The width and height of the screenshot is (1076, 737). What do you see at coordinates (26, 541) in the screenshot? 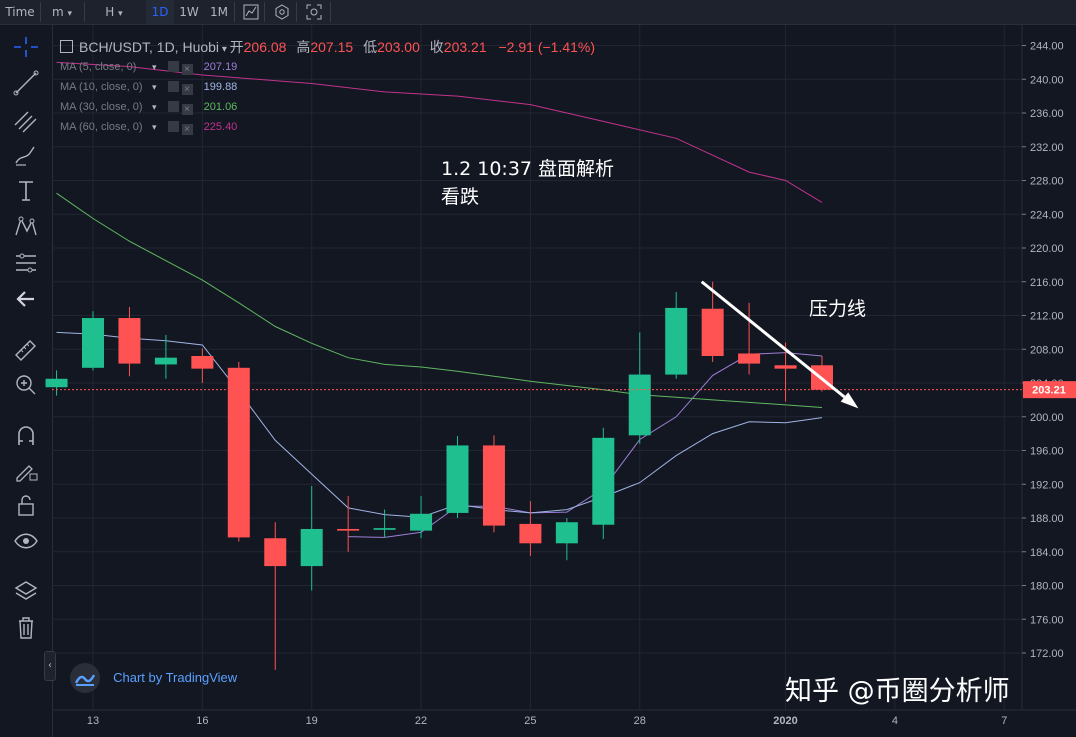
I see `eye-icon` at bounding box center [26, 541].